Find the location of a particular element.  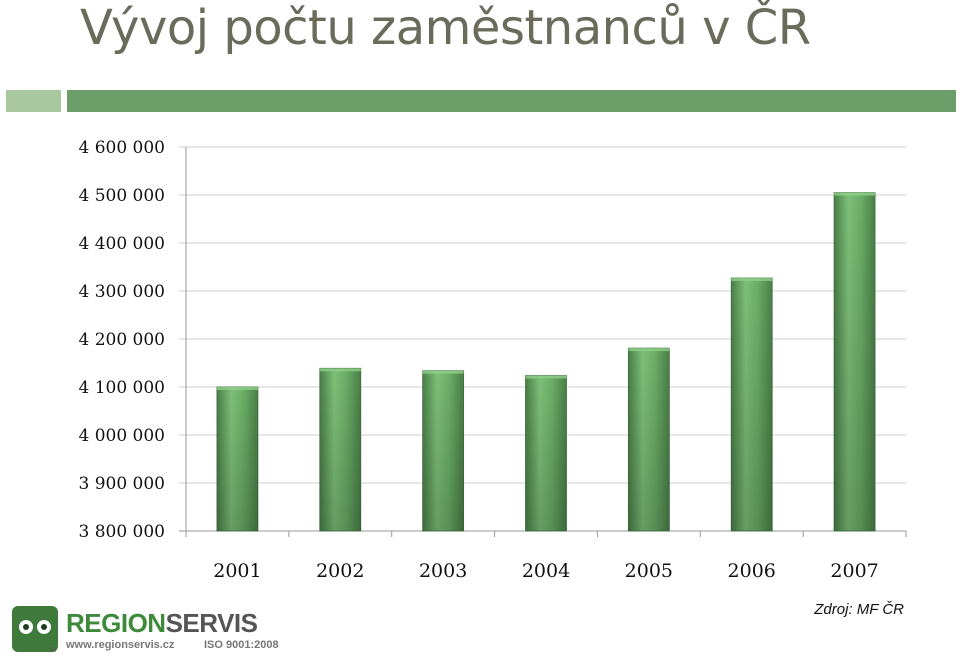

title-accent-bar is located at coordinates (511, 101).